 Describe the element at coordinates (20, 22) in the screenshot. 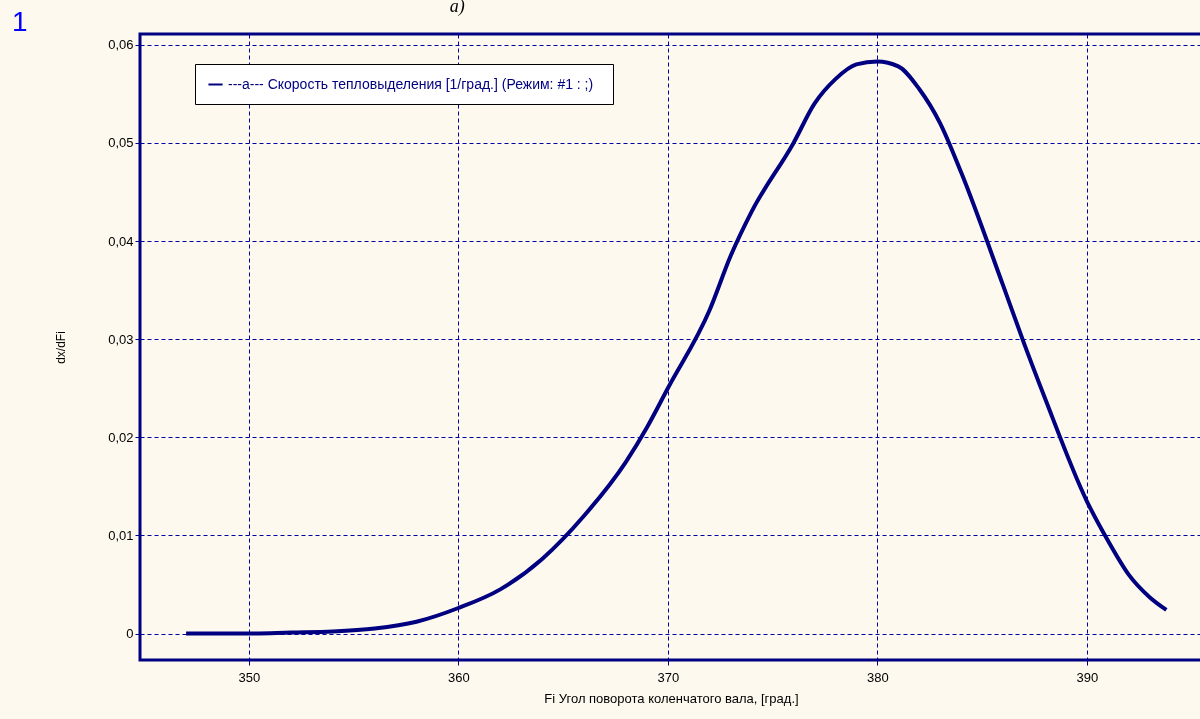

I see `text: 1` at that location.